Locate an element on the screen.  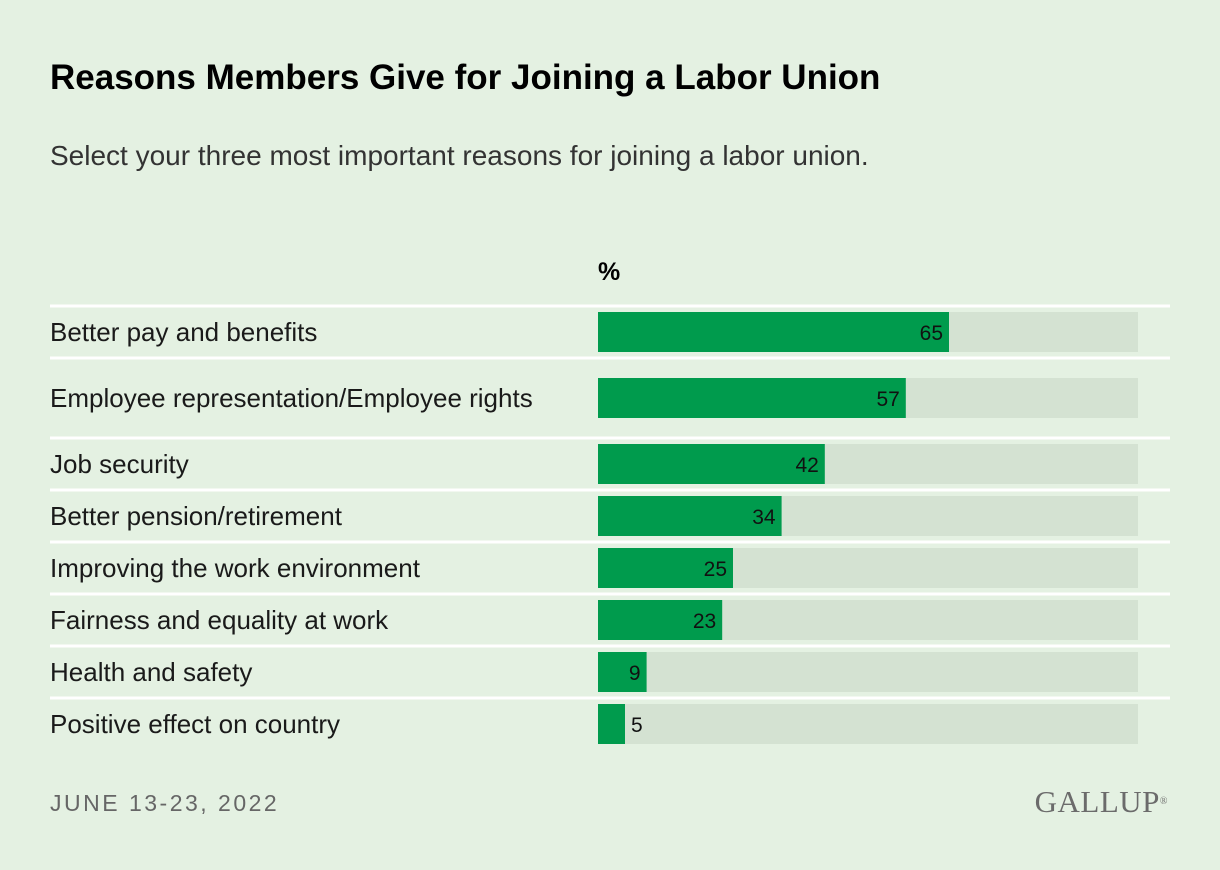
gallup-logo: GALLUP® is located at coordinates (1101, 802).